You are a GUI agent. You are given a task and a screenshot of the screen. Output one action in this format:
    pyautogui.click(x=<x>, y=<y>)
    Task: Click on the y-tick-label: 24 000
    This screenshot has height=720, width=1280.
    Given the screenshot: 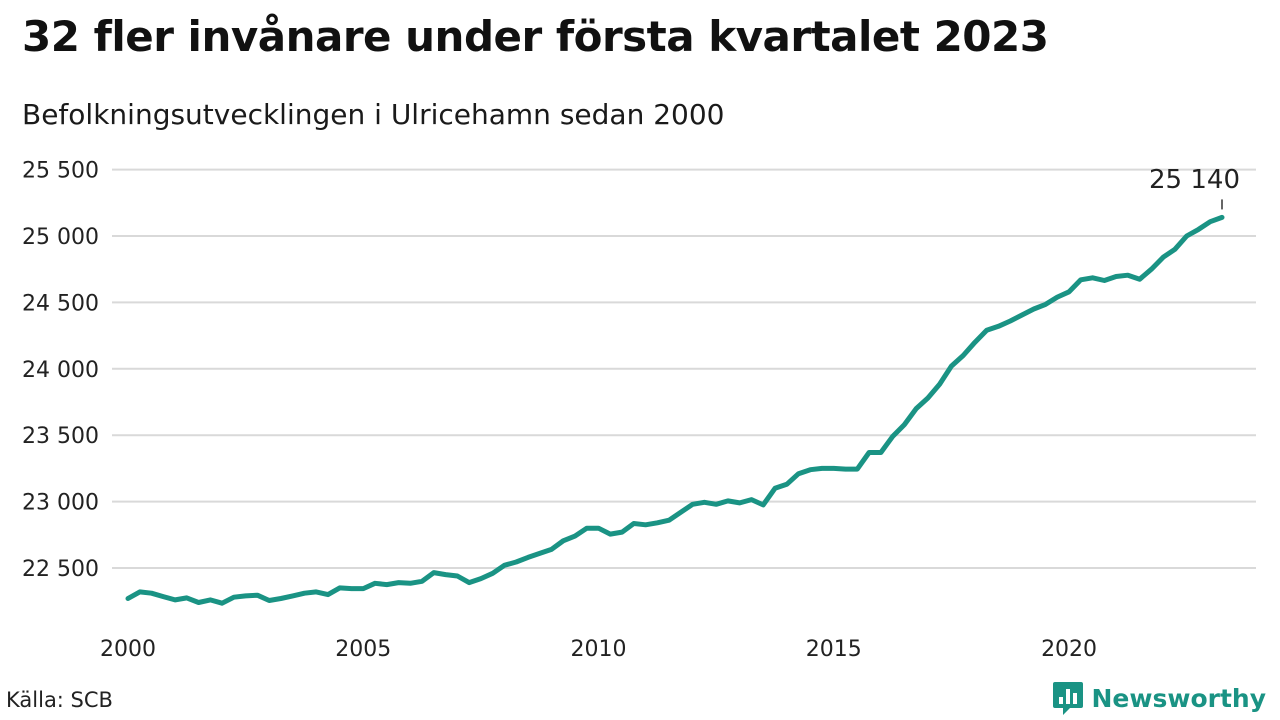 What is the action you would take?
    pyautogui.click(x=60, y=370)
    